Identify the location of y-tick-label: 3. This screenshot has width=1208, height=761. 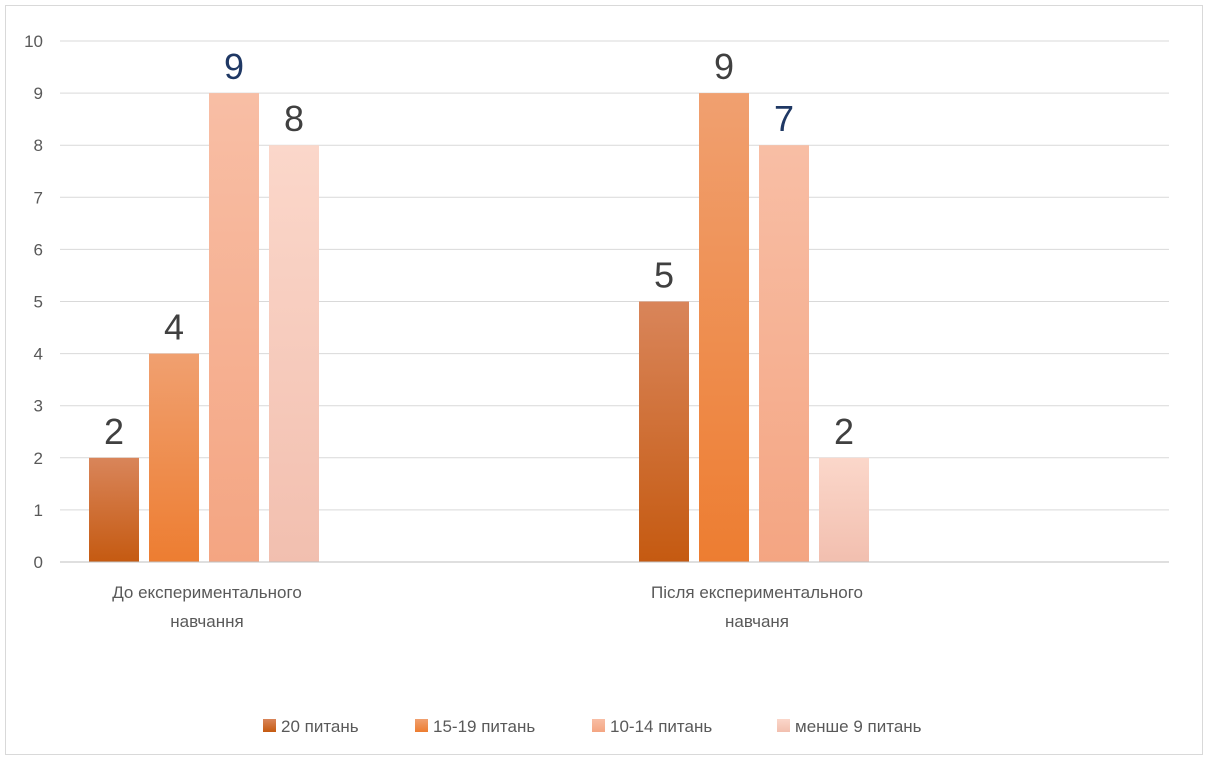
(38, 406).